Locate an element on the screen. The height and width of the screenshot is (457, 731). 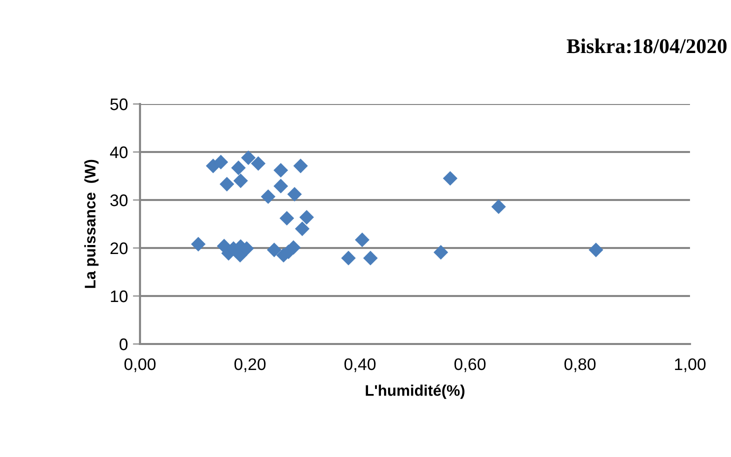
x-tick-label: 0,00 is located at coordinates (140, 365).